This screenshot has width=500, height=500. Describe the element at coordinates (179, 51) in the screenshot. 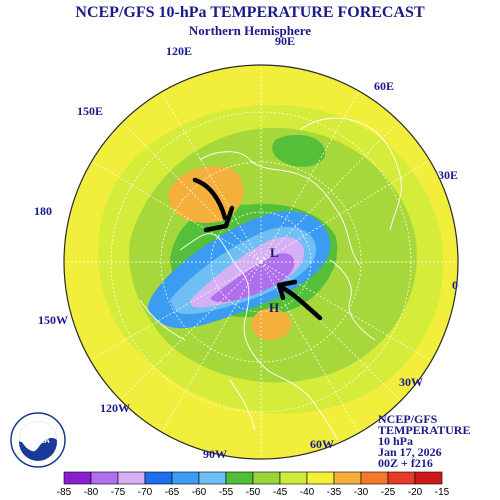

I see `lon-label-120e: 120E` at that location.